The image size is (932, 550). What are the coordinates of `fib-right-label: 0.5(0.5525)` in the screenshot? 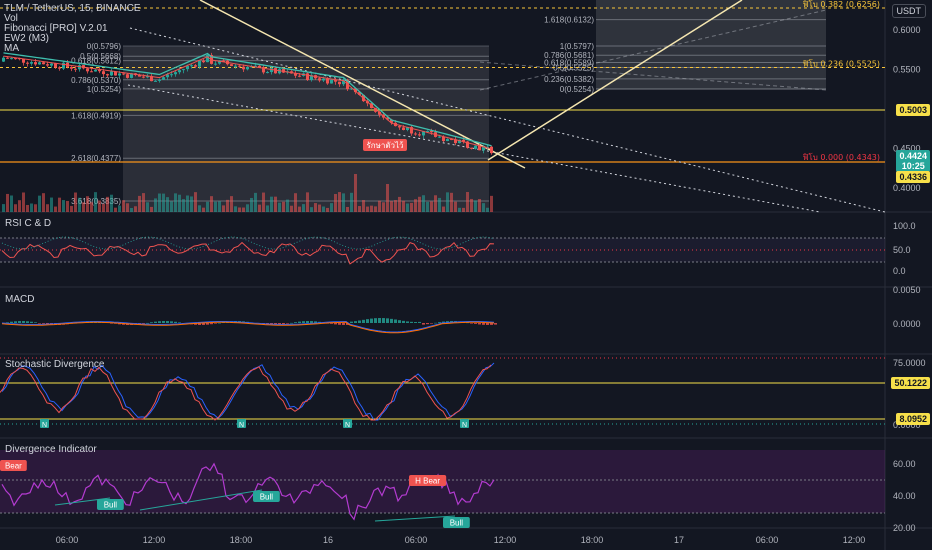 It's located at (573, 68).